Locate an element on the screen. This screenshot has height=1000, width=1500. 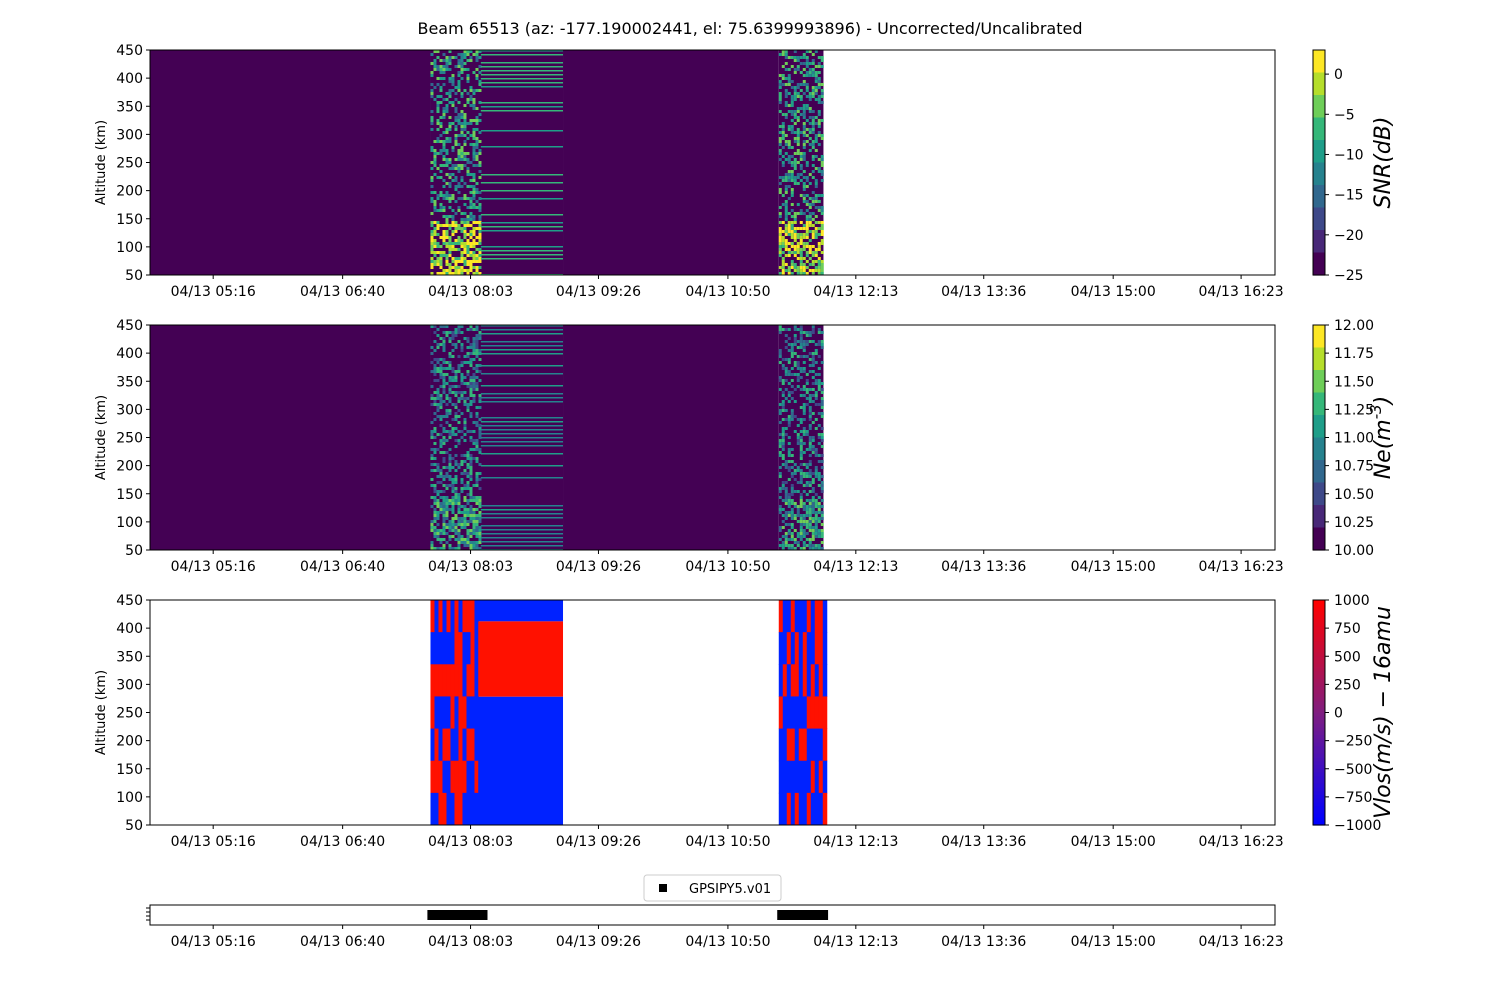
y-tick-label: 400 is located at coordinates (129, 629).